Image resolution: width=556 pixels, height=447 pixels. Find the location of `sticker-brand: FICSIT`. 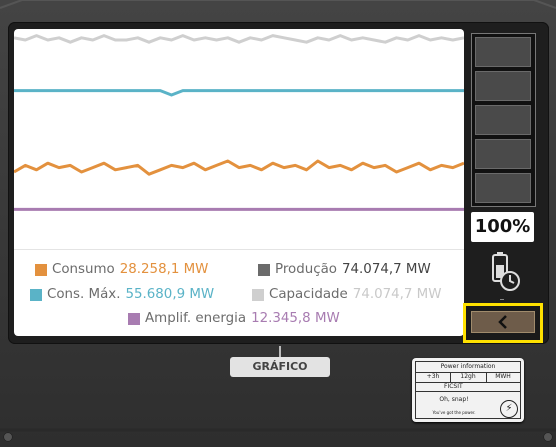

sticker-brand: FICSIT is located at coordinates (468, 387).